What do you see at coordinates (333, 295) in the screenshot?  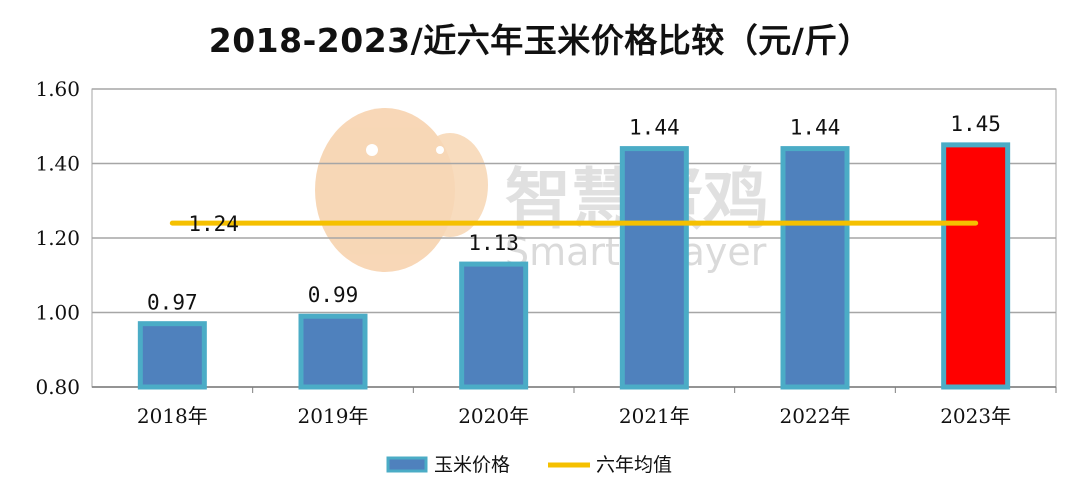 I see `bar-value-label: 0.99` at bounding box center [333, 295].